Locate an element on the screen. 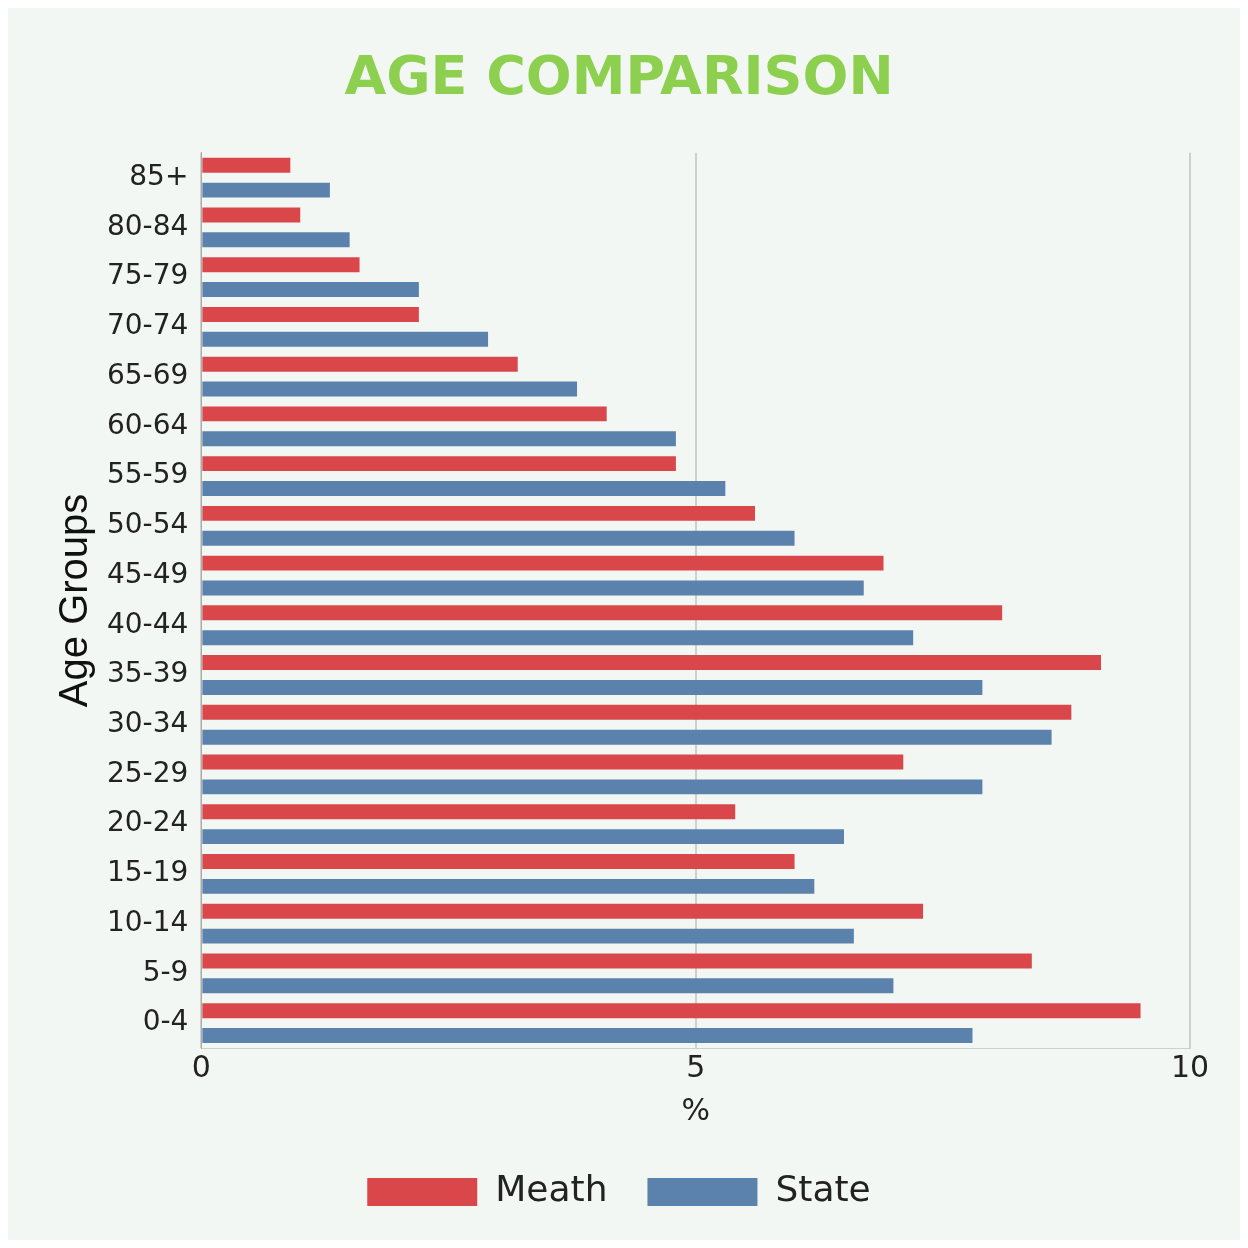 This screenshot has height=1248, width=1248. y-tick-label: 85+ is located at coordinates (159, 175).